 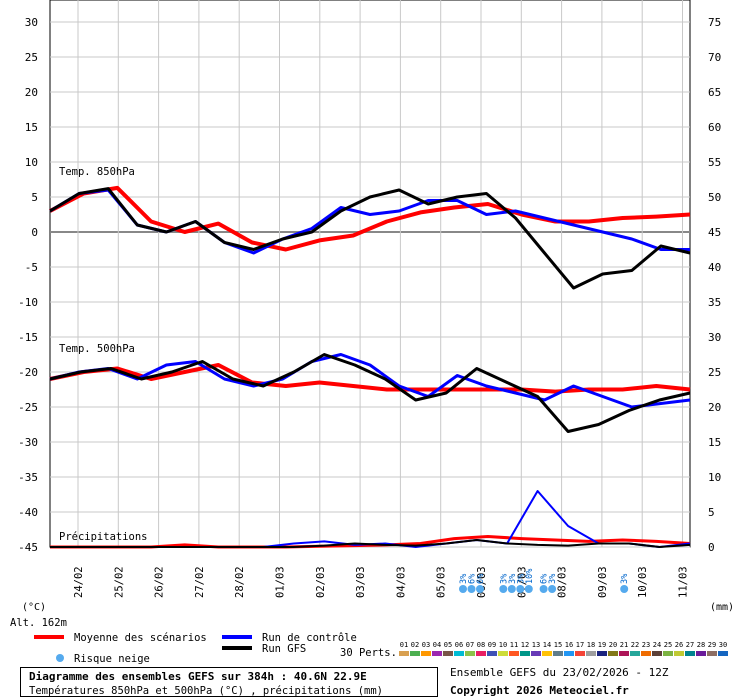 I want to click on left-tick-label: 0, so click(x=34, y=232).